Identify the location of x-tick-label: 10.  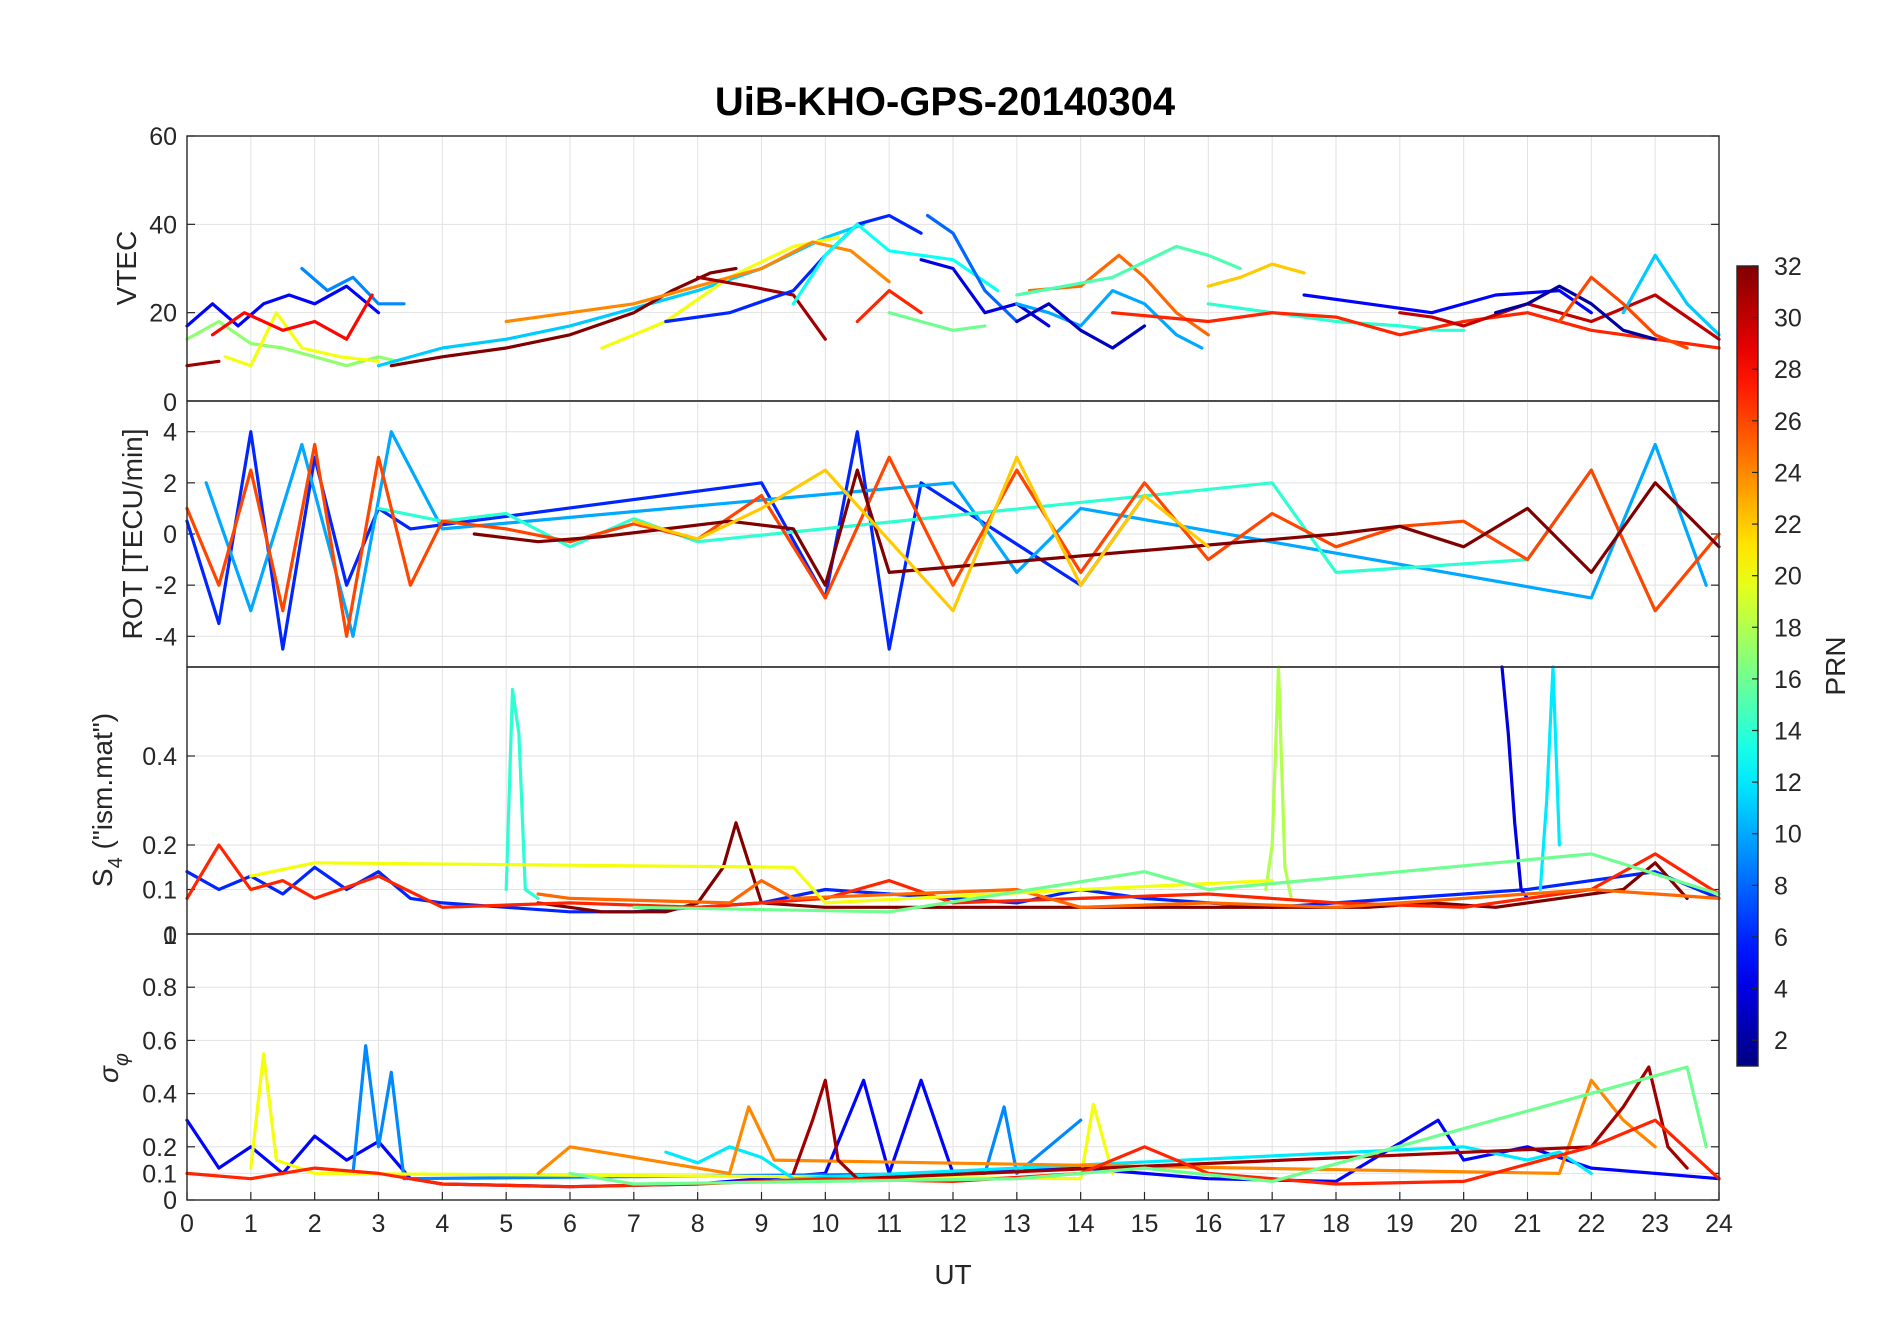
(825, 1224).